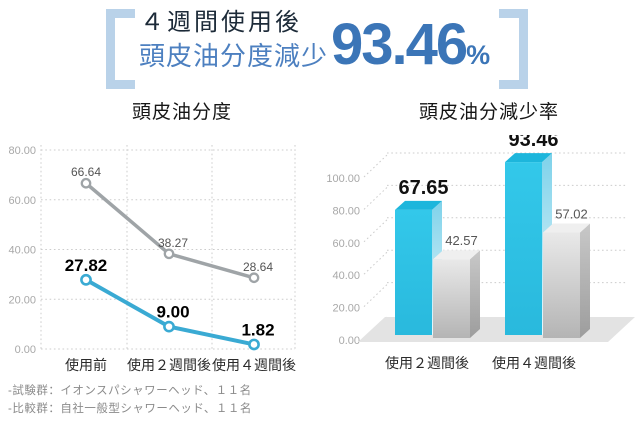 The width and height of the screenshot is (640, 424). Describe the element at coordinates (86, 172) in the screenshot. I see `data-label: 66.64` at that location.